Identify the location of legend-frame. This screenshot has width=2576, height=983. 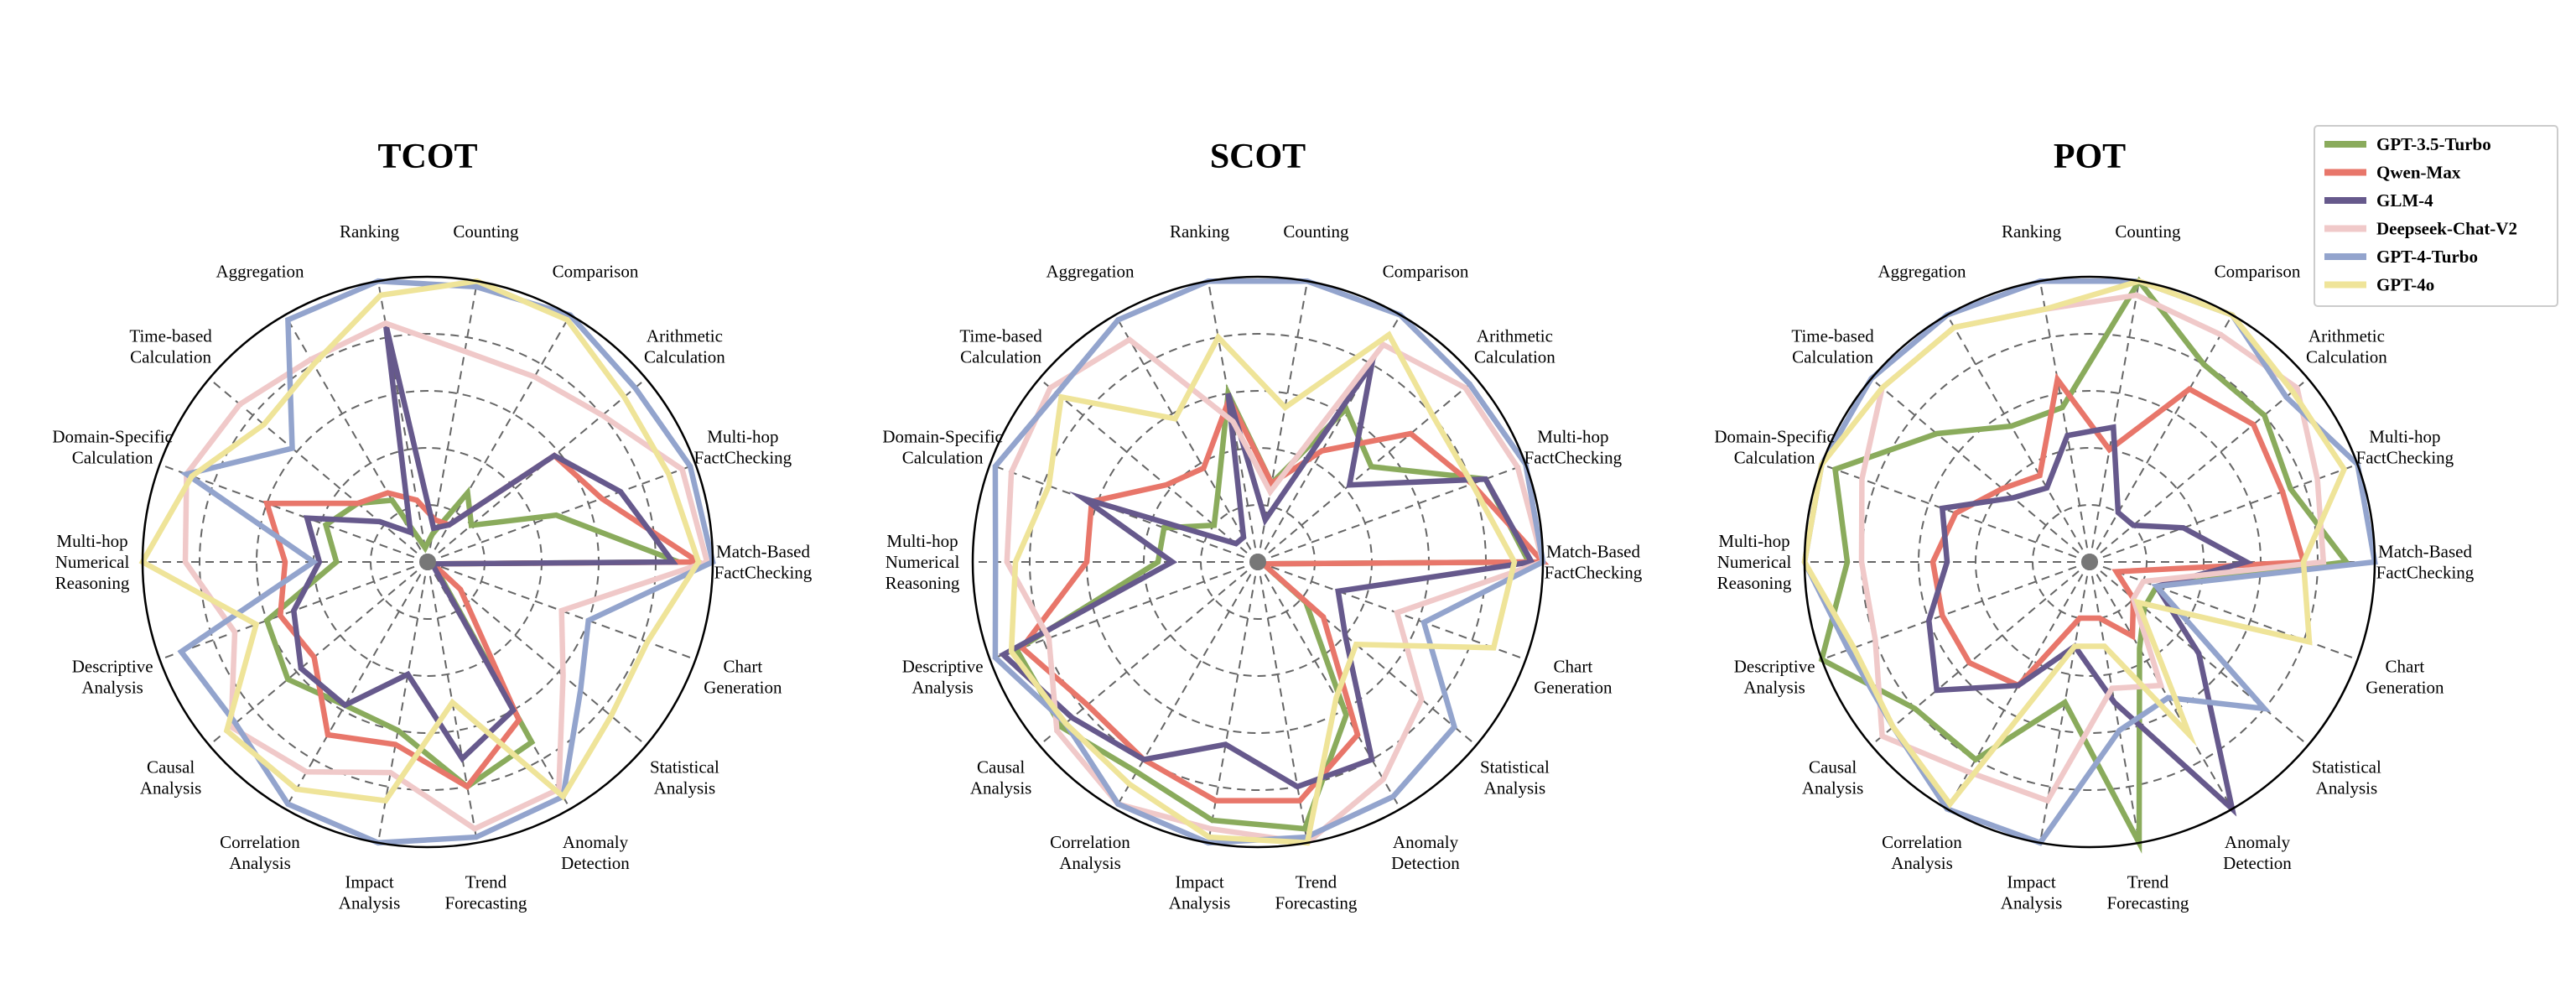
(2436, 216).